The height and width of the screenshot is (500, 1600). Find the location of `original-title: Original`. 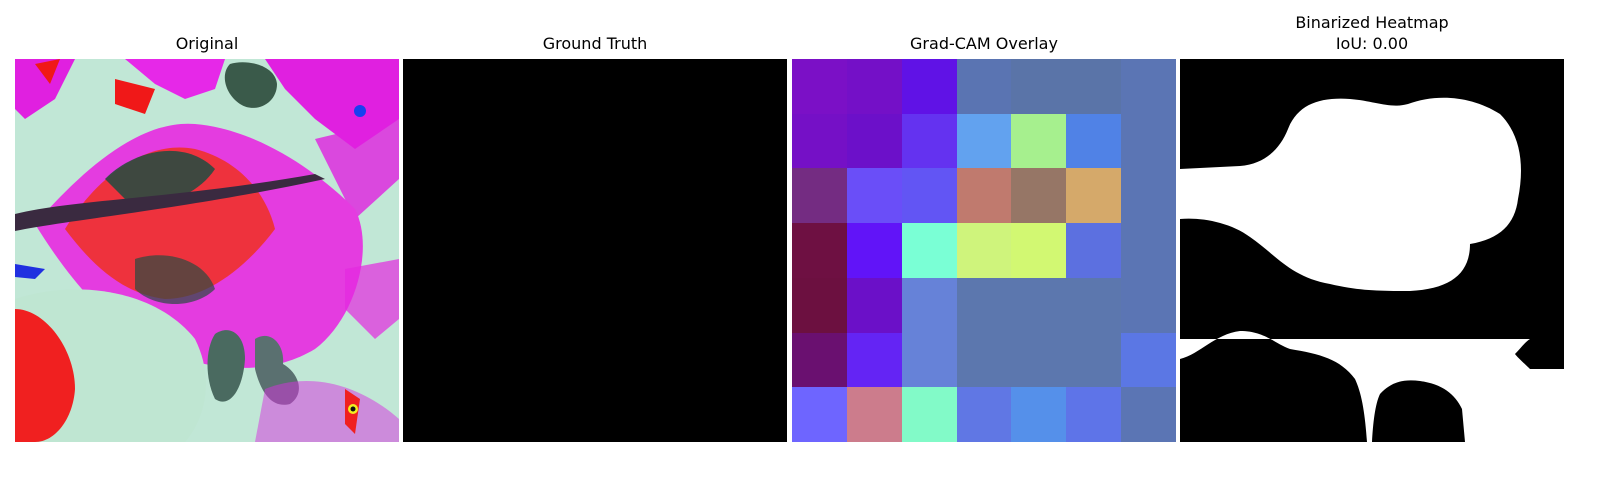

original-title: Original is located at coordinates (207, 43).